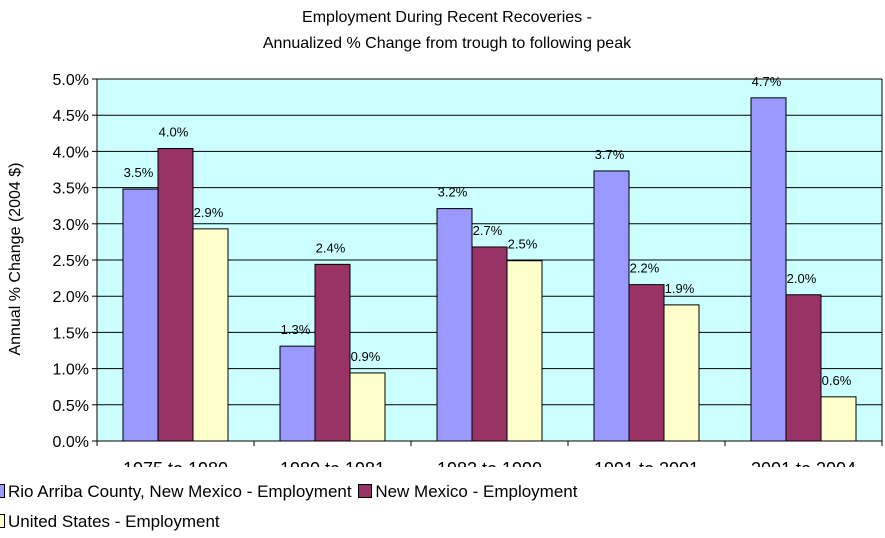 The width and height of the screenshot is (885, 538). Describe the element at coordinates (15, 258) in the screenshot. I see `y-axis-label: Annual % Change (2004 $)` at that location.